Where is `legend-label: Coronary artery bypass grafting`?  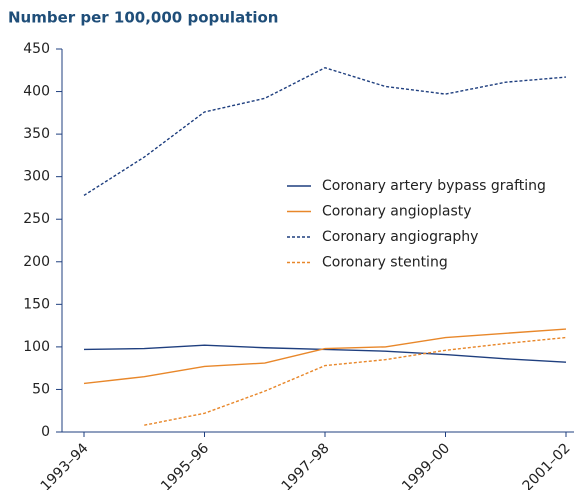 legend-label: Coronary artery bypass grafting is located at coordinates (434, 186).